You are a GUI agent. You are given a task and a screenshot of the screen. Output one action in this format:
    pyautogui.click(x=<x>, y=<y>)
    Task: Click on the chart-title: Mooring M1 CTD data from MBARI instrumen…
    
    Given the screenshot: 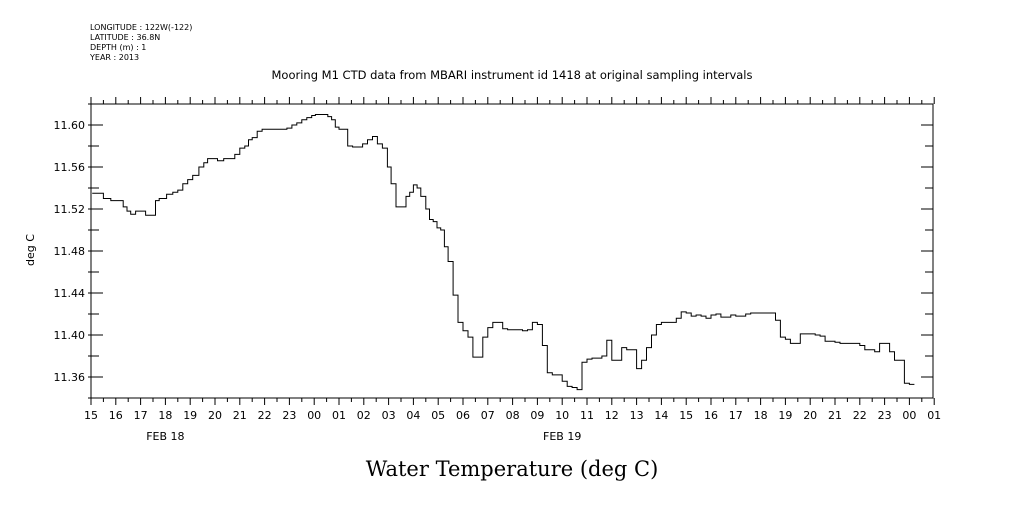 What is the action you would take?
    pyautogui.click(x=512, y=75)
    